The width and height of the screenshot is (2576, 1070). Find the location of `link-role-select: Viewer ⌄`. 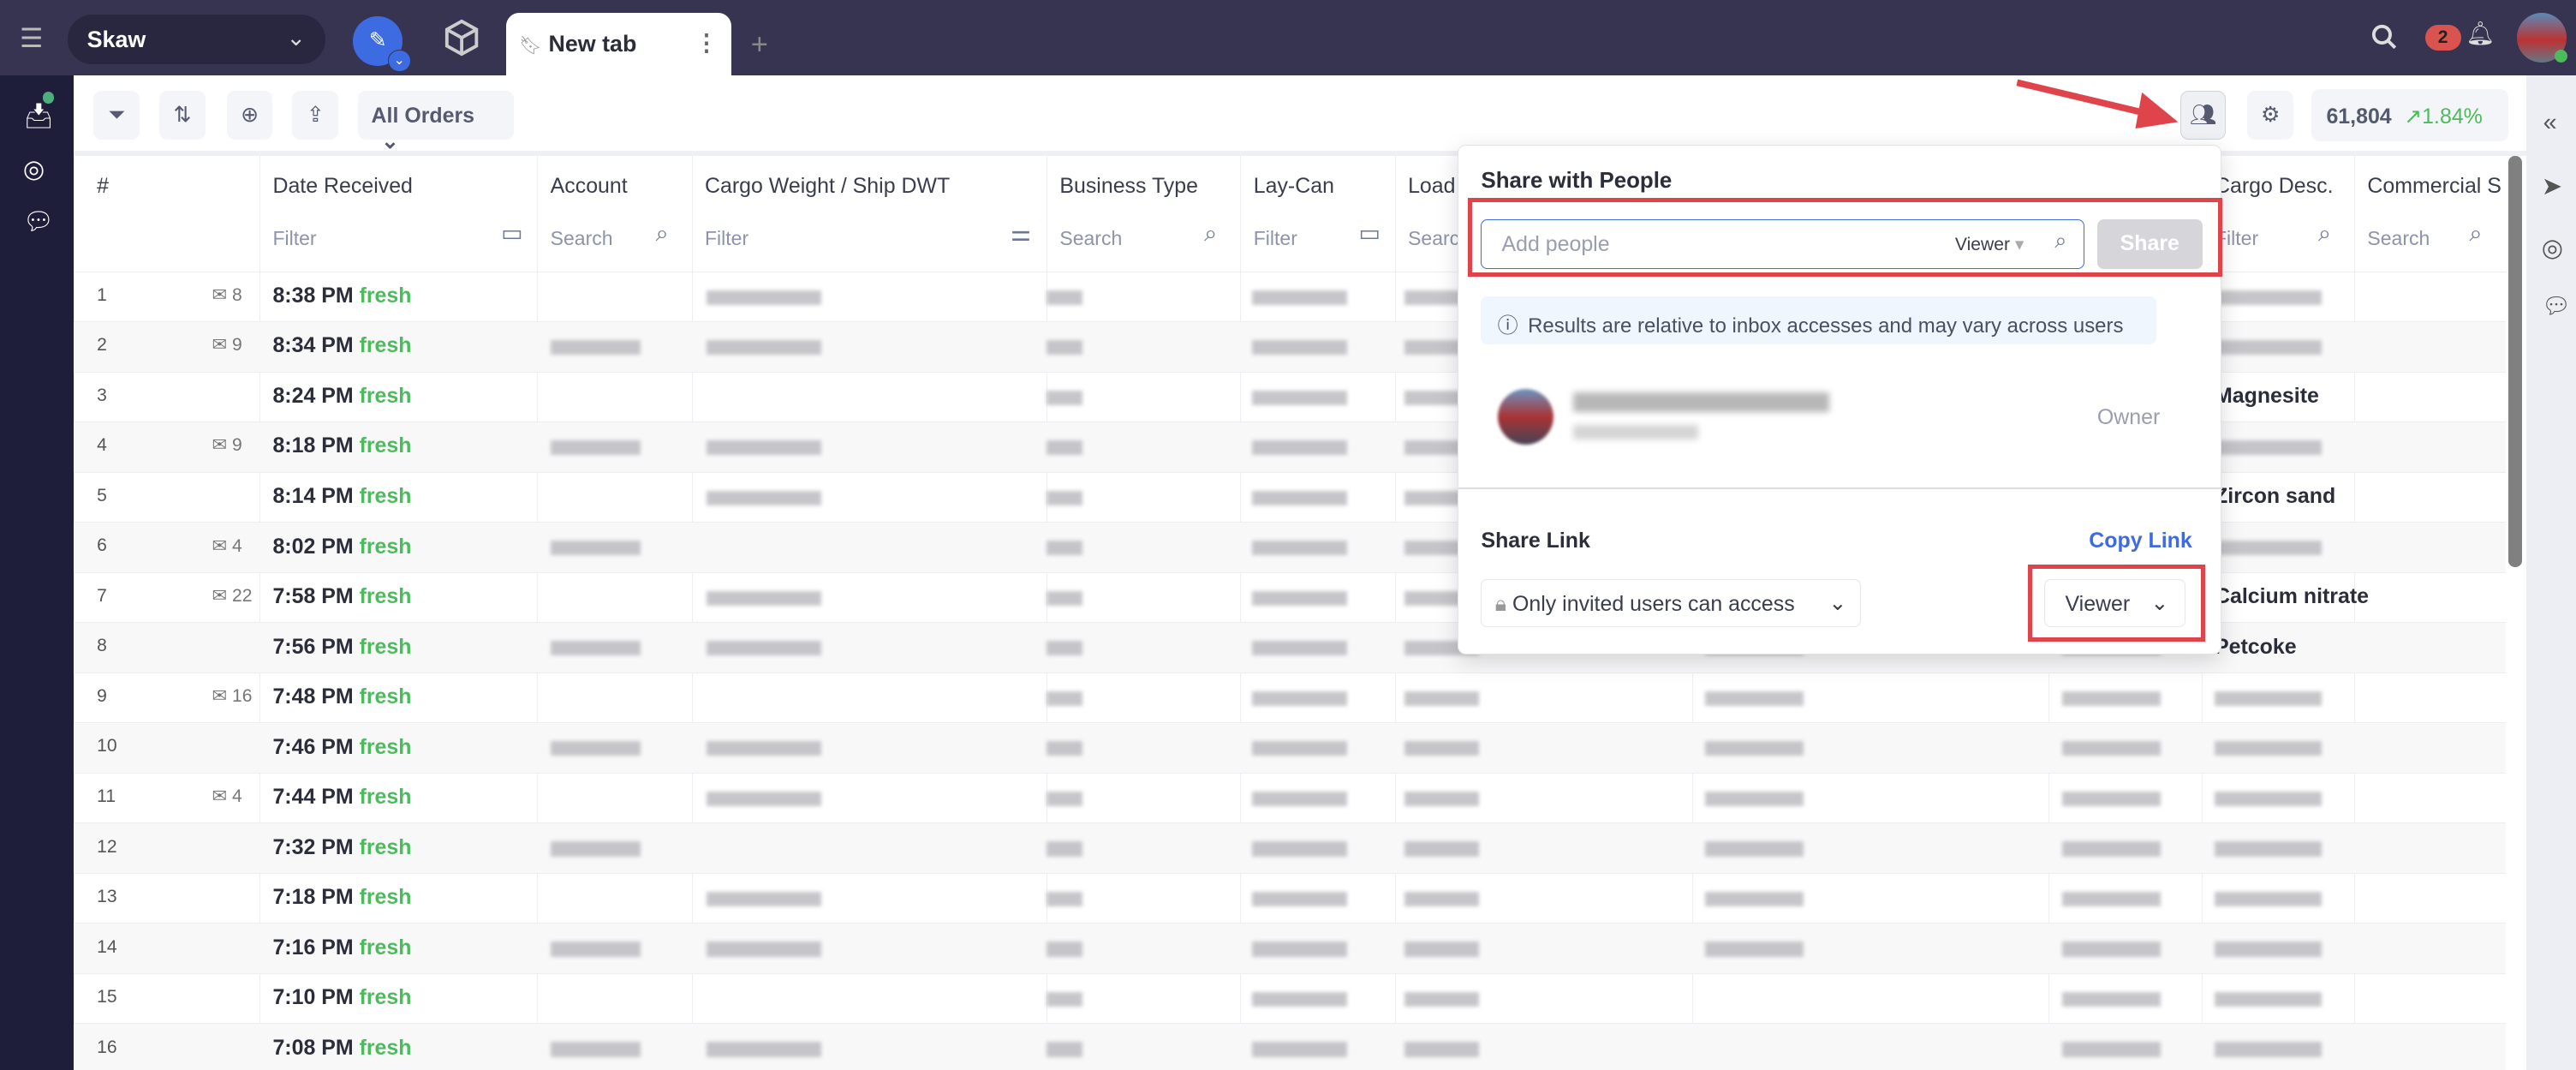

link-role-select: Viewer ⌄ is located at coordinates (2115, 603).